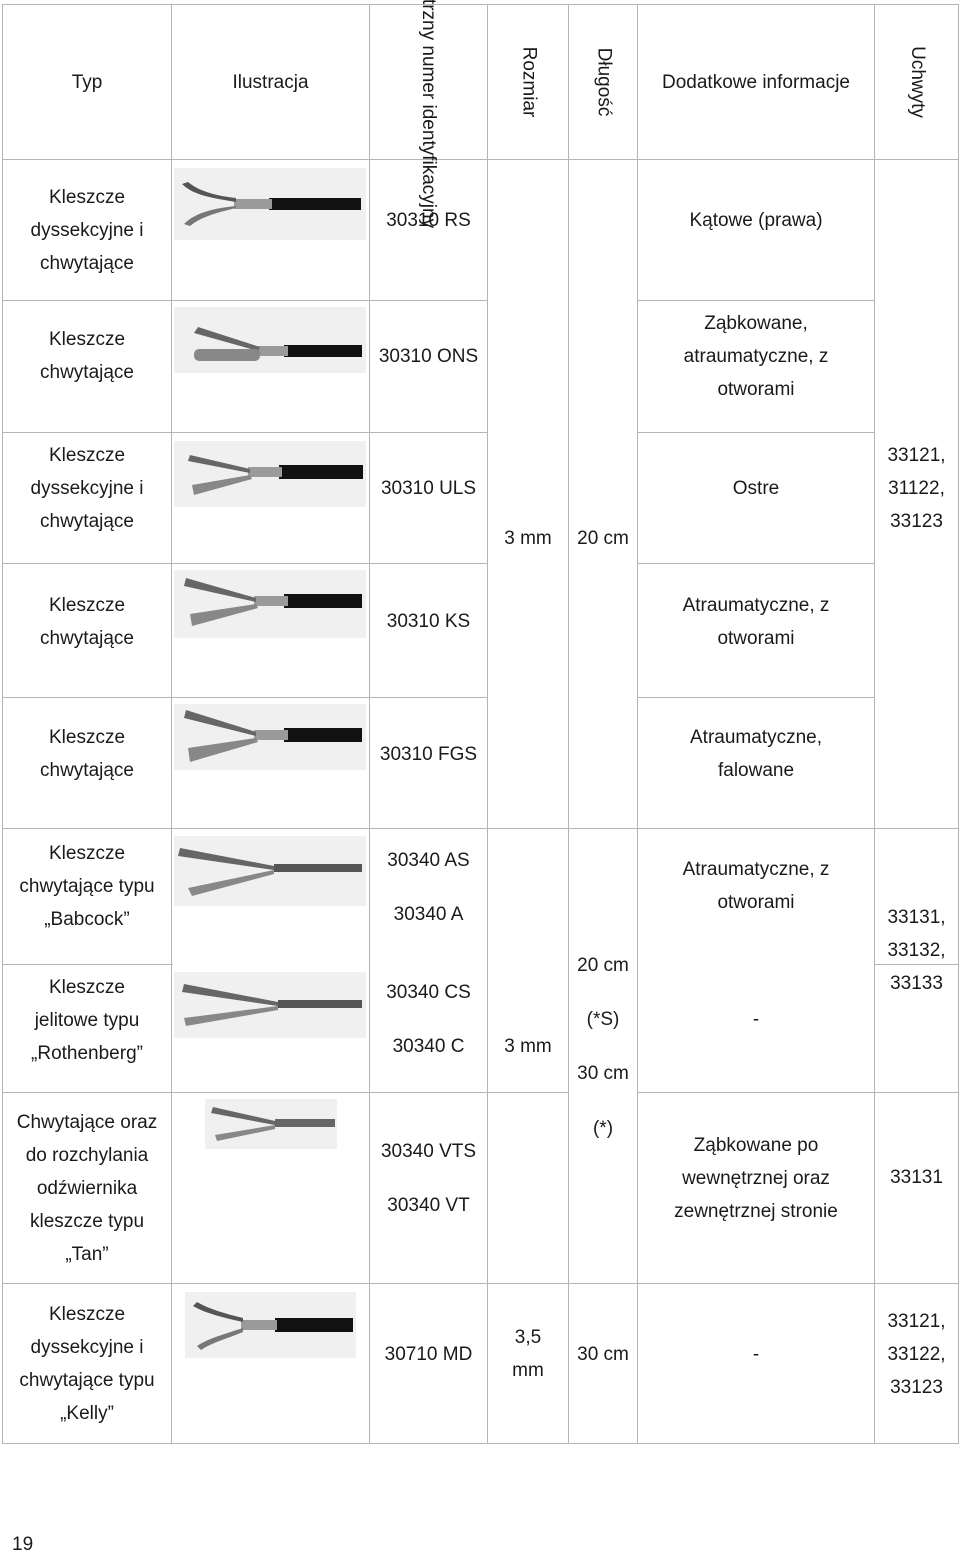 The image size is (960, 1558). Describe the element at coordinates (428, 914) in the screenshot. I see `row-code: 30340 A` at that location.